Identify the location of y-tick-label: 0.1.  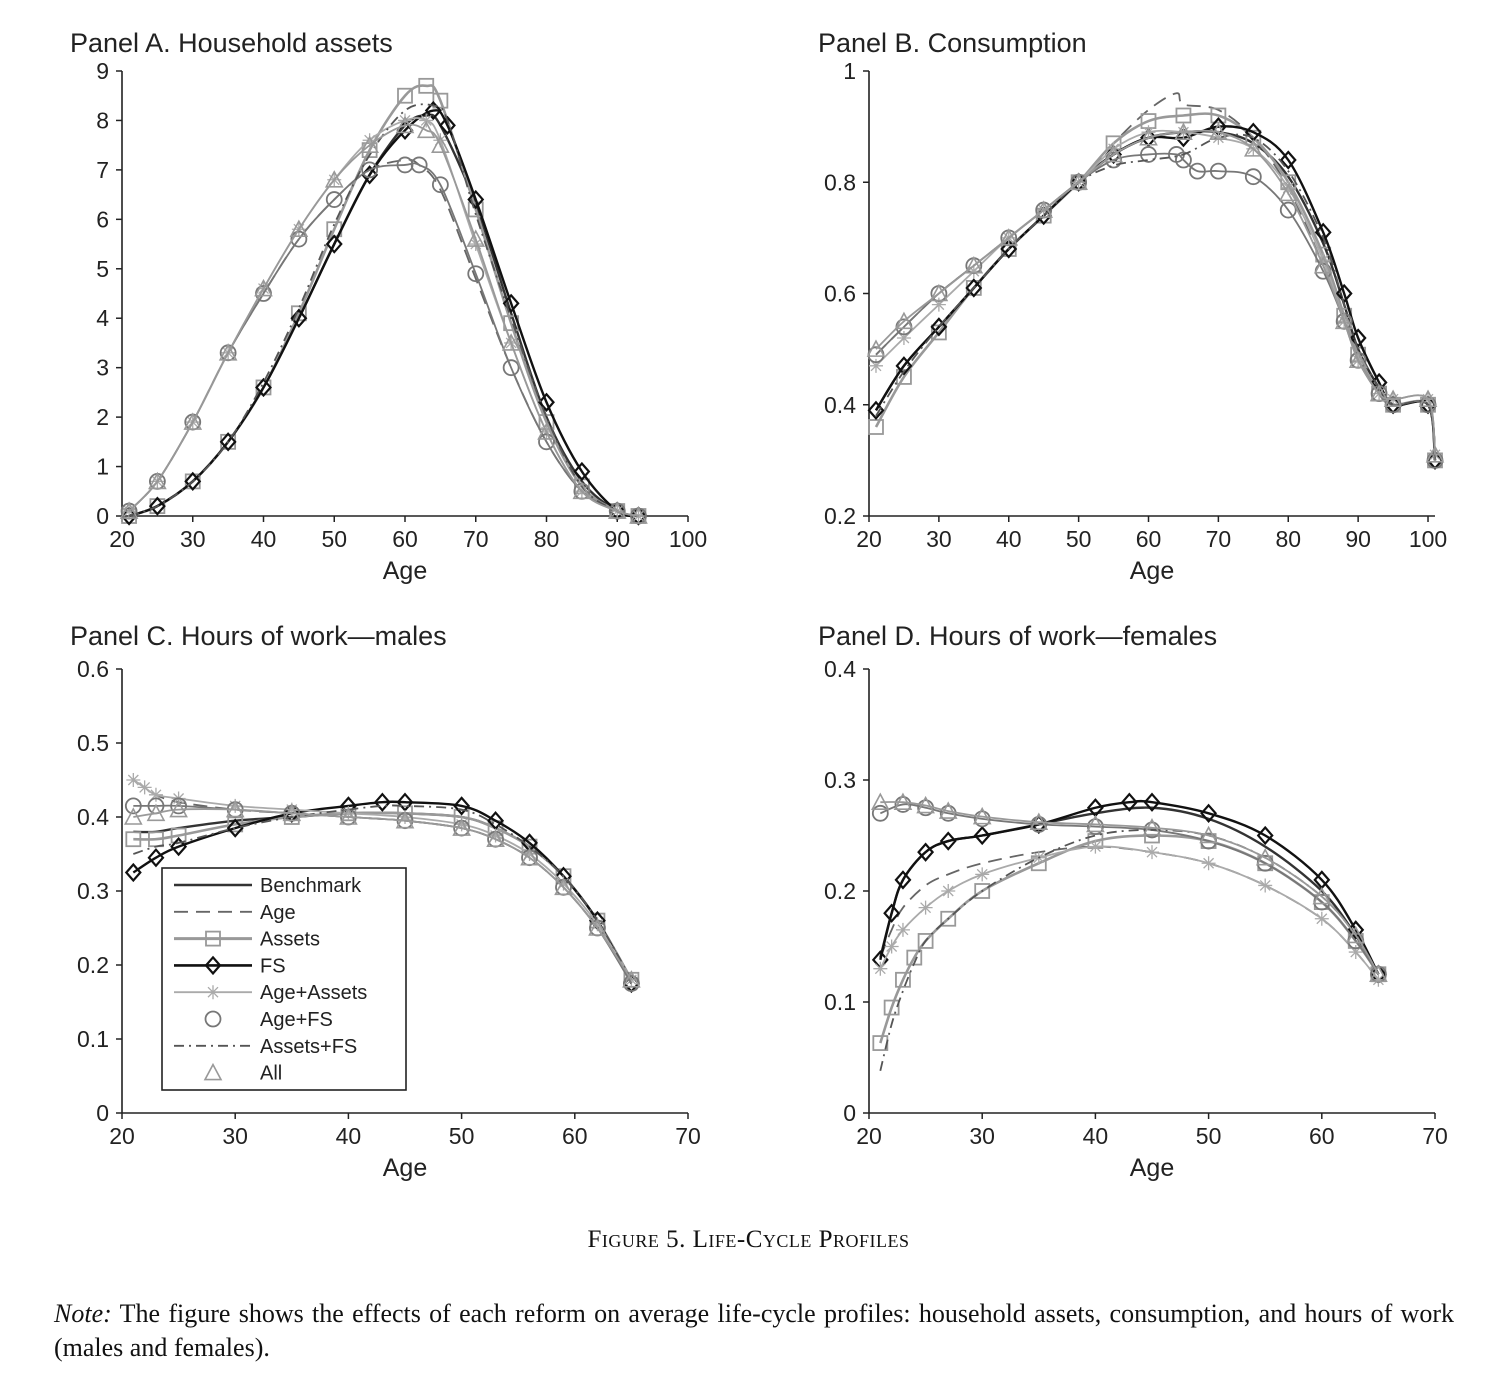
(93, 1039).